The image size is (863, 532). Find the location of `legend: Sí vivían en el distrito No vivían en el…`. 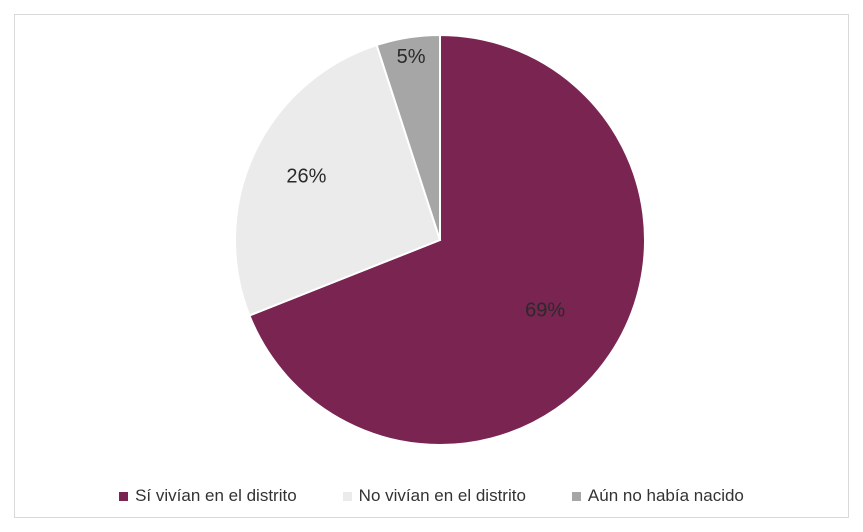

legend: Sí vivían en el distrito No vivían en el… is located at coordinates (431, 496).